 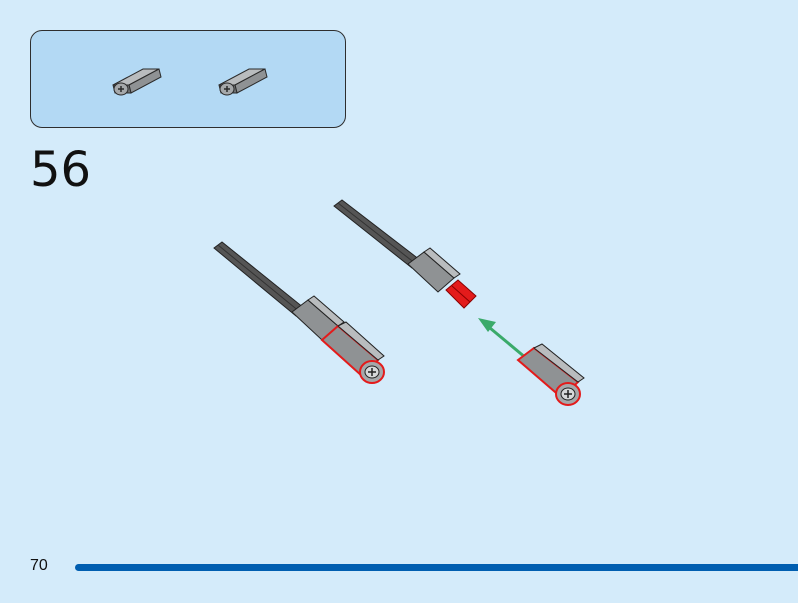 I want to click on page-number: 70, so click(x=39, y=565).